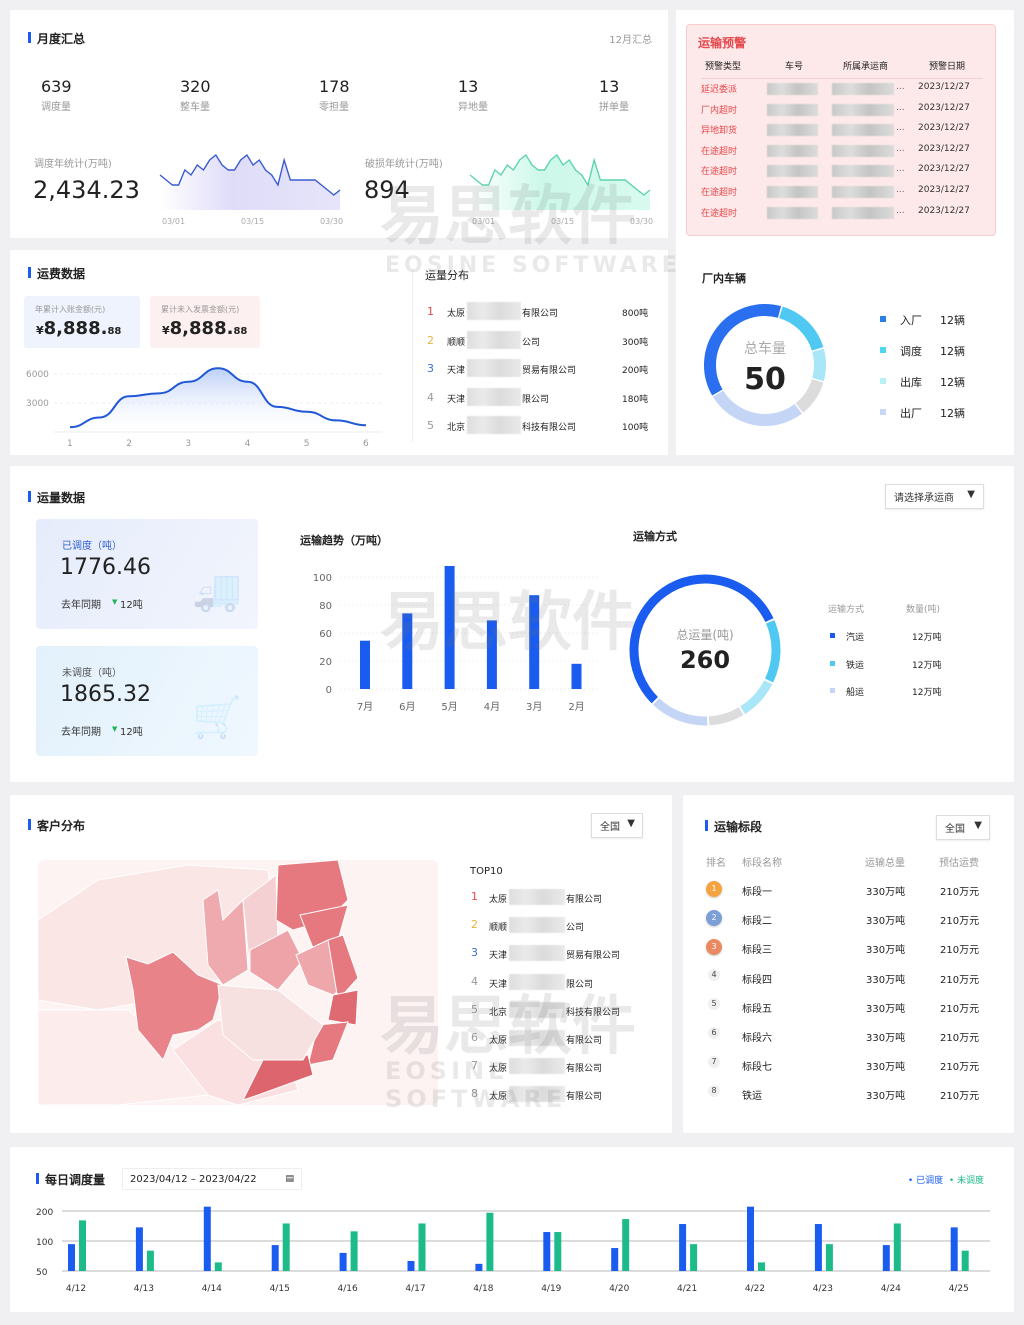  What do you see at coordinates (56, 497) in the screenshot?
I see `panel-title: 运量数据` at bounding box center [56, 497].